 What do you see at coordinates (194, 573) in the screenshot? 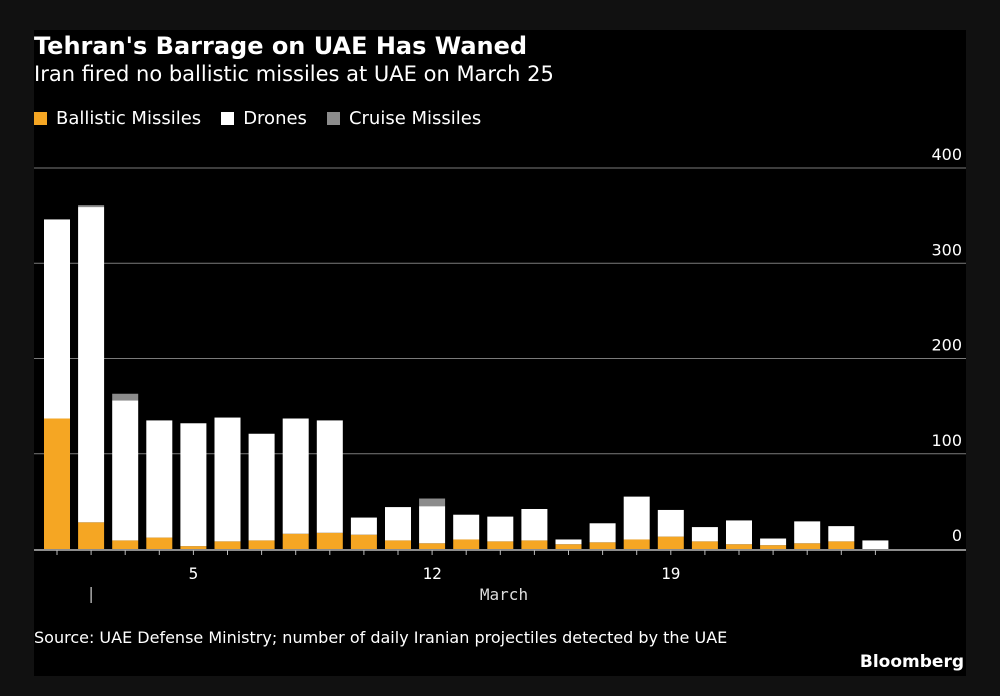
I see `x-tick-label: 5` at bounding box center [194, 573].